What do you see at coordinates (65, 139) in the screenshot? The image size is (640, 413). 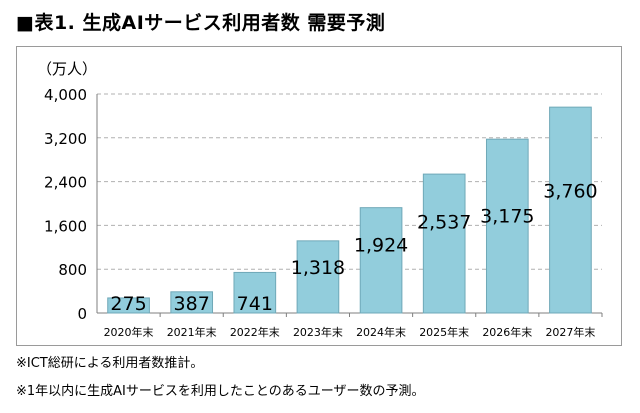 I see `y-tick-label: 3,200` at bounding box center [65, 139].